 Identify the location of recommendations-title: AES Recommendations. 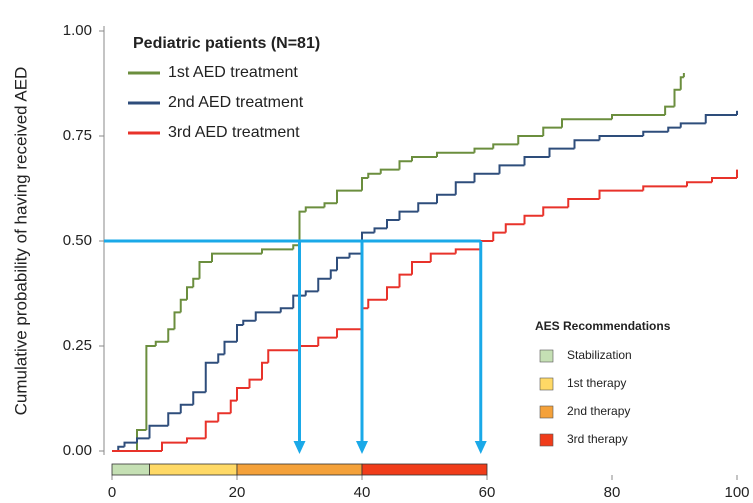
(603, 326).